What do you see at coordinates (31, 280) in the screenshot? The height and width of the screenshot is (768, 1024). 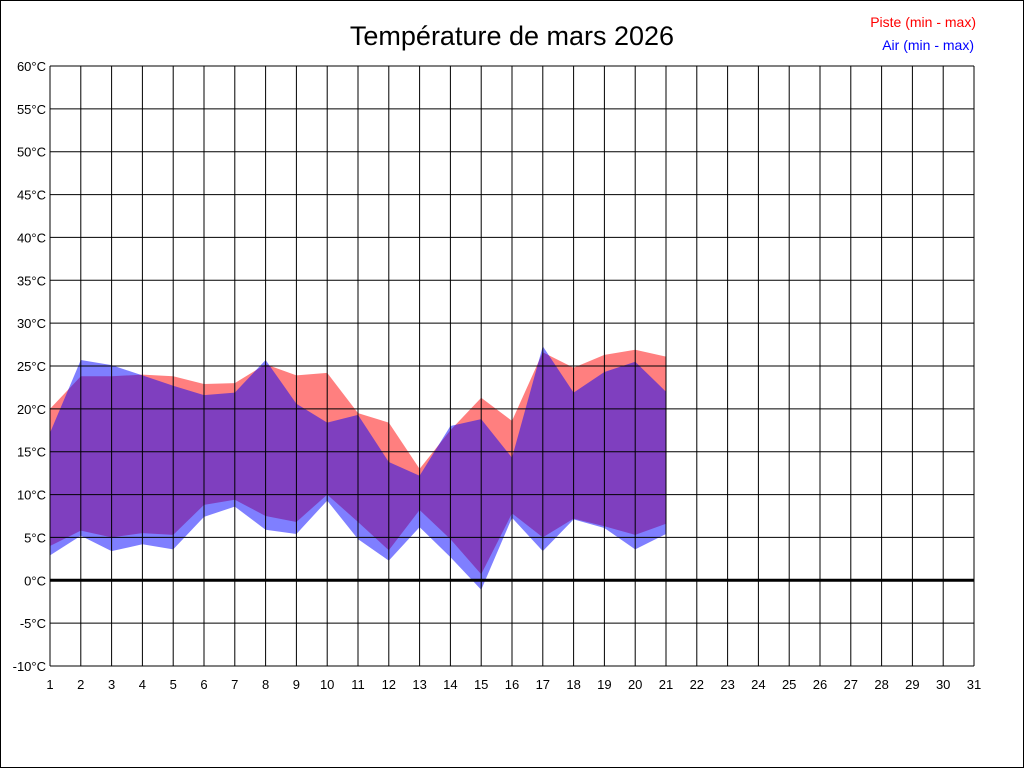 I see `y-tick-label: 35°C` at bounding box center [31, 280].